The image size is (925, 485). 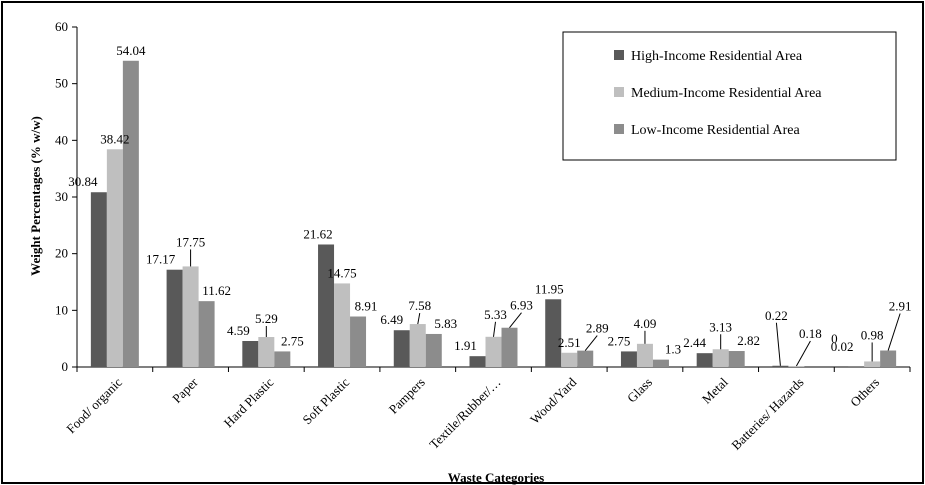 I want to click on data-label: 7.58, so click(x=419, y=305).